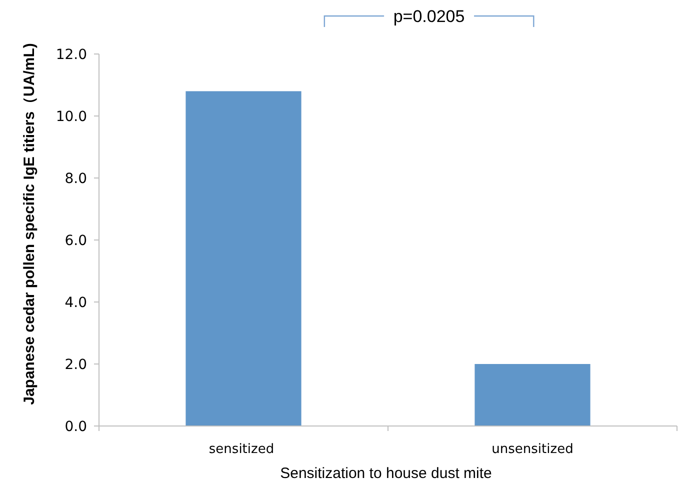  Describe the element at coordinates (29, 224) in the screenshot. I see `y-axis-title: Japanese cedar pollen specific IgE titiers（UA/mL)` at that location.